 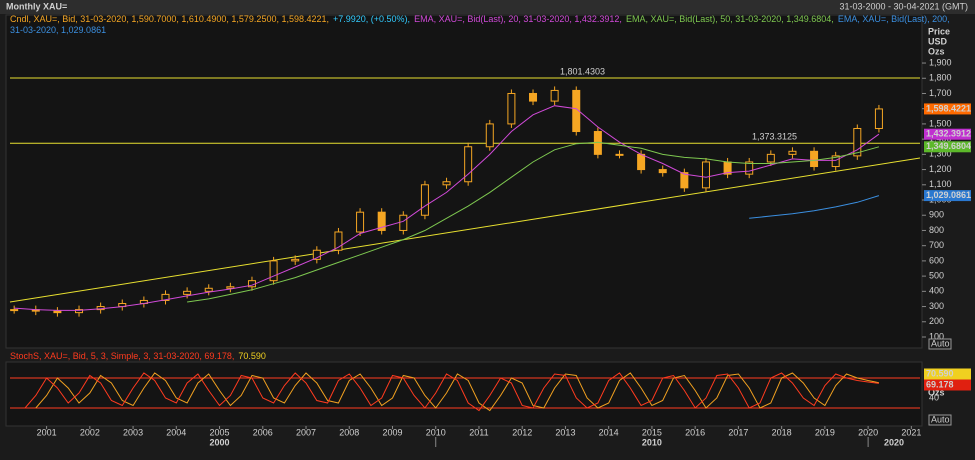 What do you see at coordinates (894, 442) in the screenshot?
I see `decade-label: 2020` at bounding box center [894, 442].